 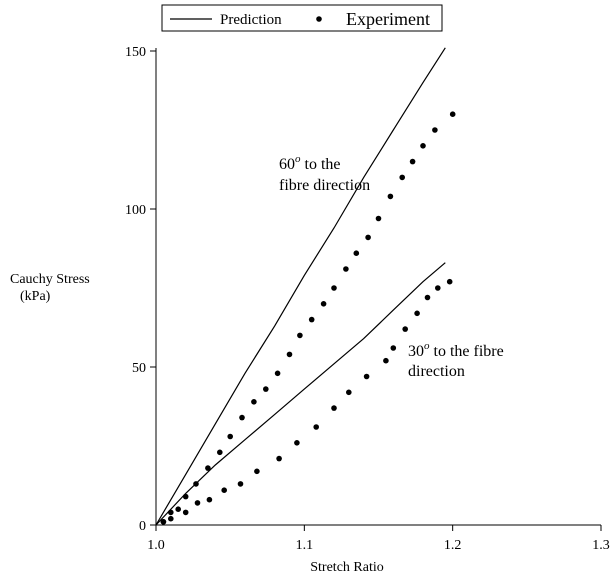 I want to click on annotation-30deg-line1: 30o to the fibre, so click(x=456, y=350).